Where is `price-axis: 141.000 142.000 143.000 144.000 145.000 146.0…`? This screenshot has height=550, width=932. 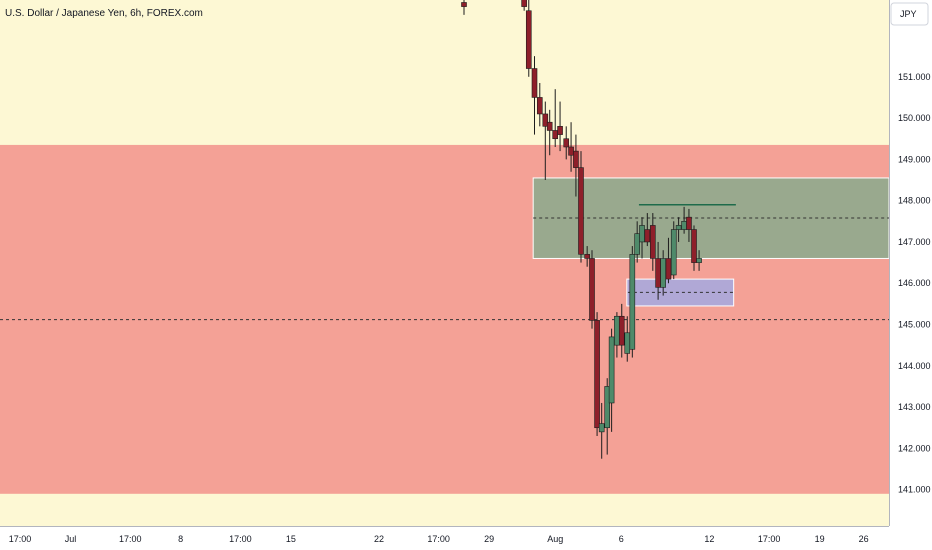
price-axis: 141.000 142.000 143.000 144.000 145.000 146.0… is located at coordinates (914, 283).